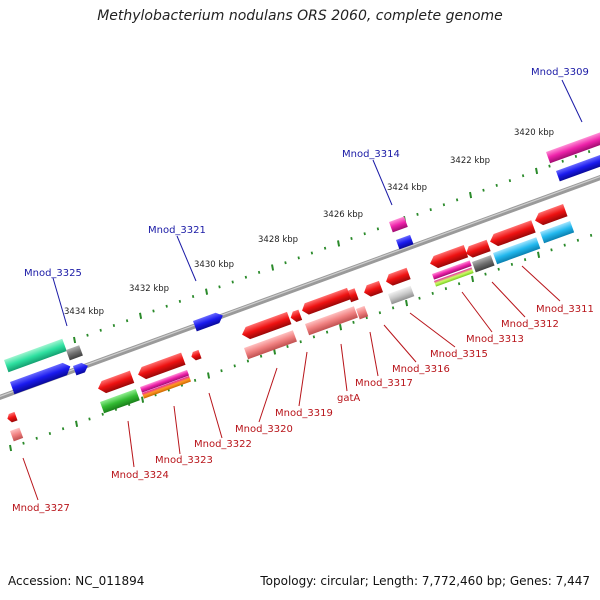  Describe the element at coordinates (421, 369) in the screenshot. I see `gene-label-mnod-3316: Mnod_3316` at that location.